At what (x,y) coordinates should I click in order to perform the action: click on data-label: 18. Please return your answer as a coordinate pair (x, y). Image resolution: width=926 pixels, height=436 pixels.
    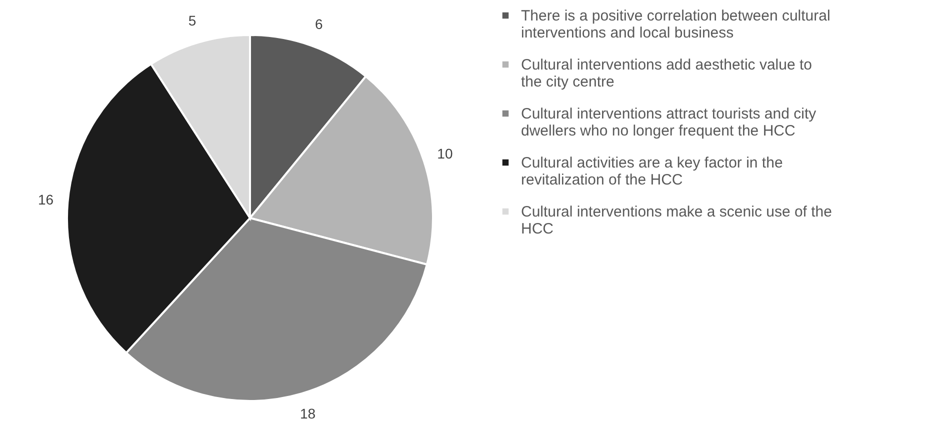
    Looking at the image, I should click on (308, 414).